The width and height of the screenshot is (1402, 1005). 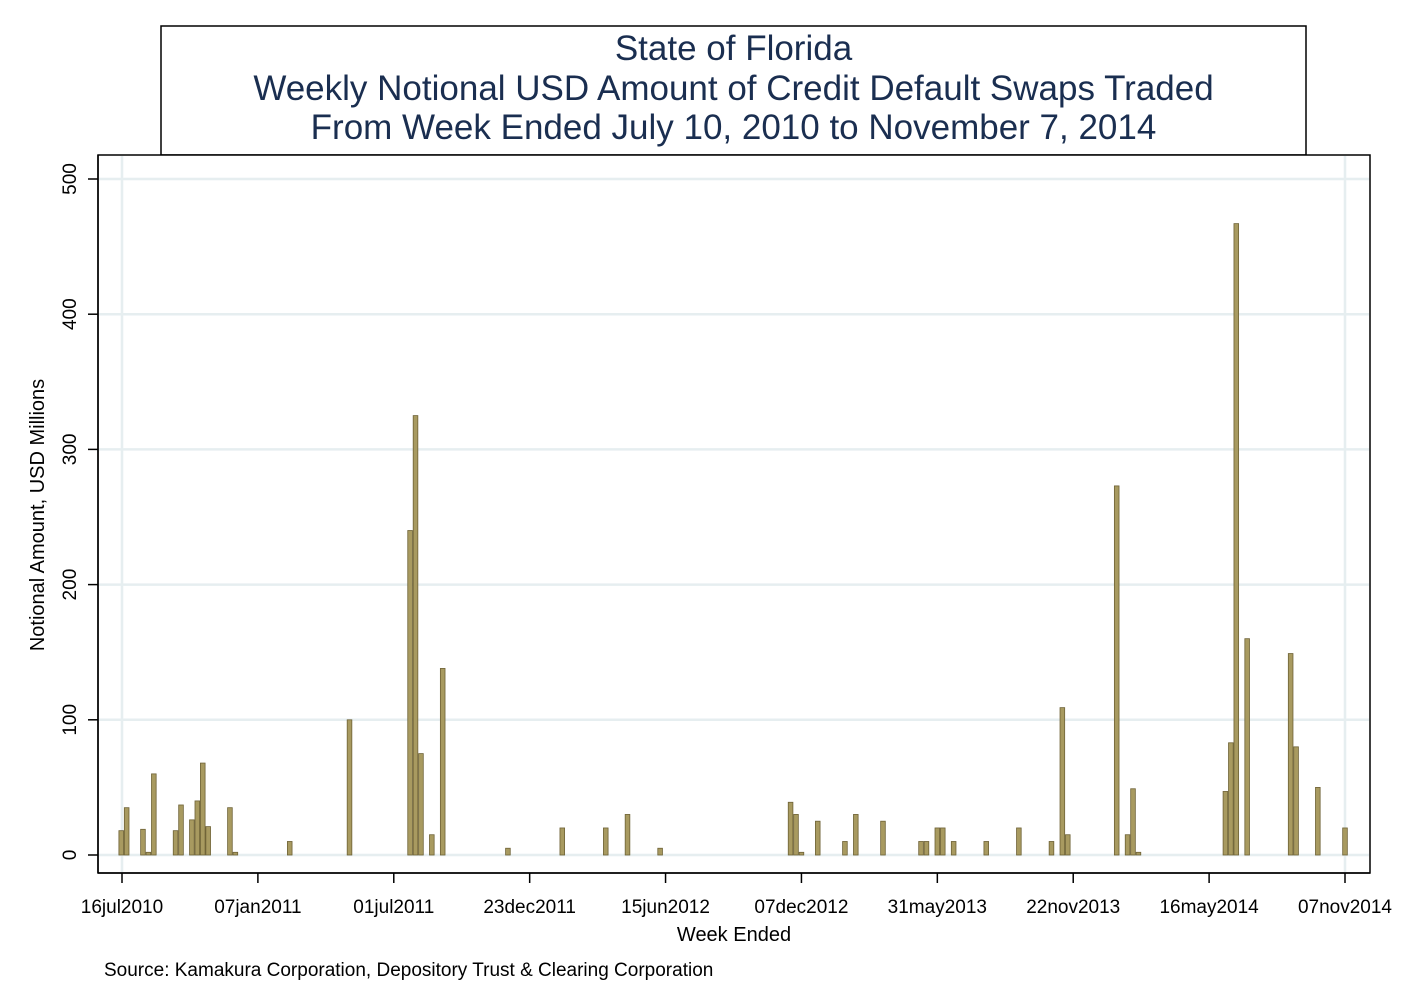 I want to click on x-tick-label: 15jun2012, so click(x=665, y=907).